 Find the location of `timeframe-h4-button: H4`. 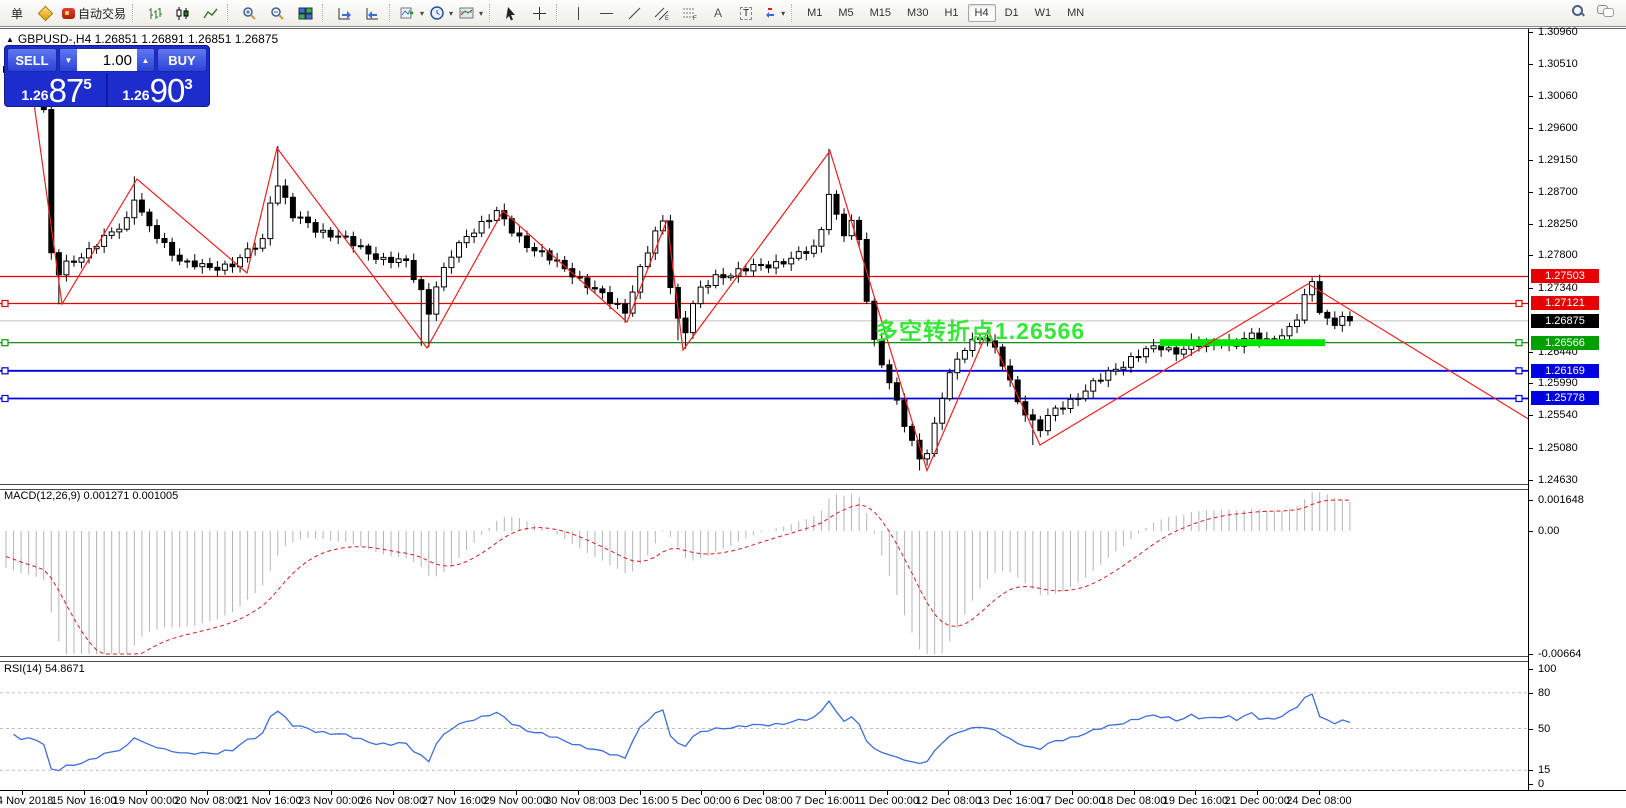

timeframe-h4-button: H4 is located at coordinates (981, 13).